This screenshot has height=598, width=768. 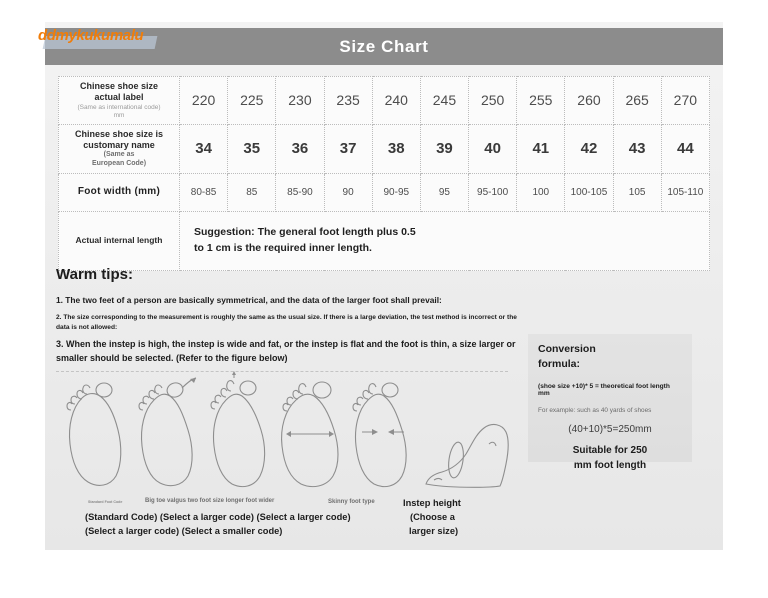 What do you see at coordinates (119, 133) in the screenshot?
I see `row-label-eu-main: Chinese shoe size is` at bounding box center [119, 133].